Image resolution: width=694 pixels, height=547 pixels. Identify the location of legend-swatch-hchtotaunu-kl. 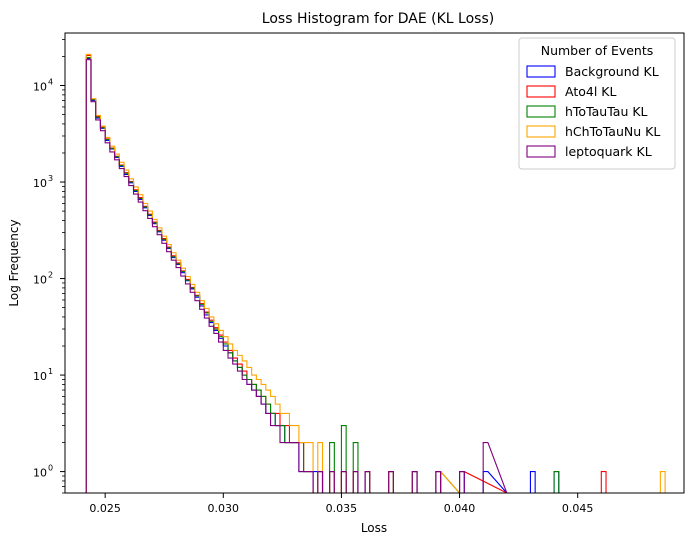
(541, 131).